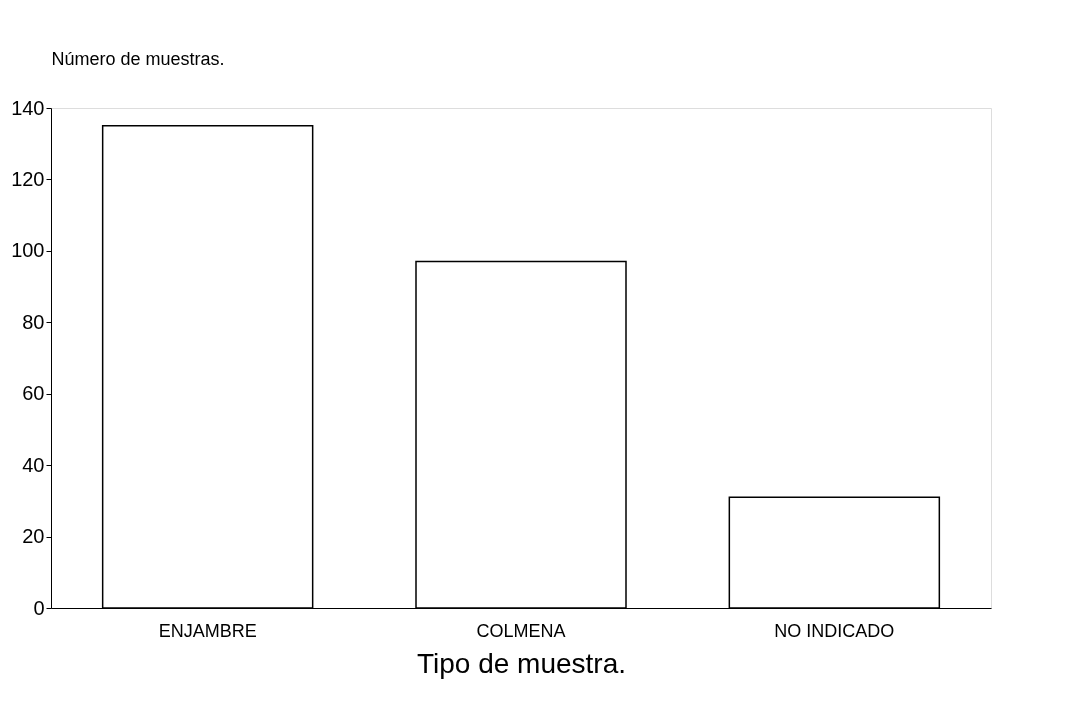 The width and height of the screenshot is (1083, 705). What do you see at coordinates (33, 464) in the screenshot?
I see `y-tick-label: 40` at bounding box center [33, 464].